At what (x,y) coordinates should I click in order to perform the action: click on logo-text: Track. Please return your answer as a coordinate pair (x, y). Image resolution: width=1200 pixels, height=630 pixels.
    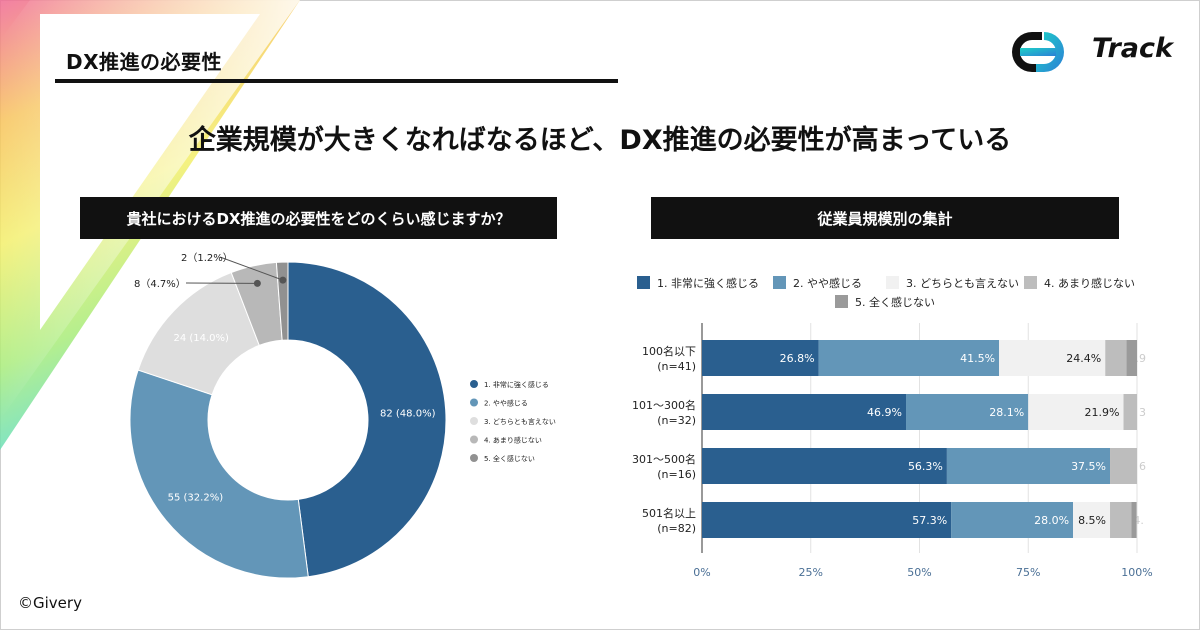
    Looking at the image, I should click on (1132, 48).